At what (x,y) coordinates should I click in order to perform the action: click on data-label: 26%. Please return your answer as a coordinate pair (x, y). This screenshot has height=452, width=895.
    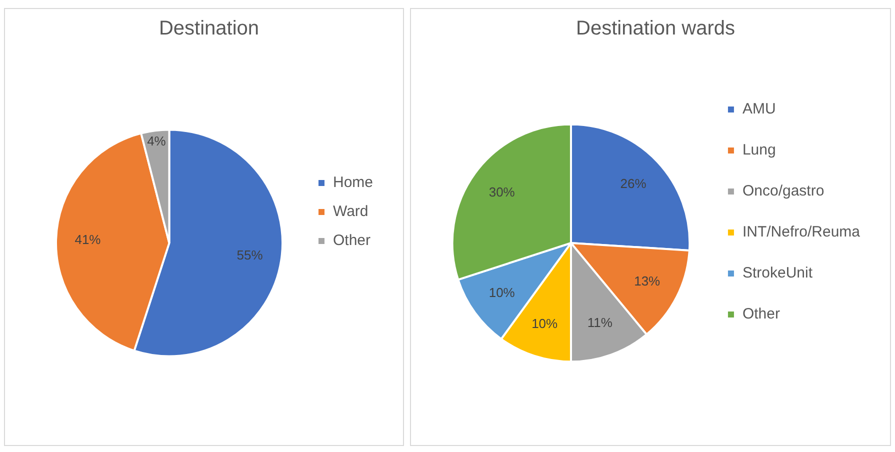
    Looking at the image, I should click on (633, 184).